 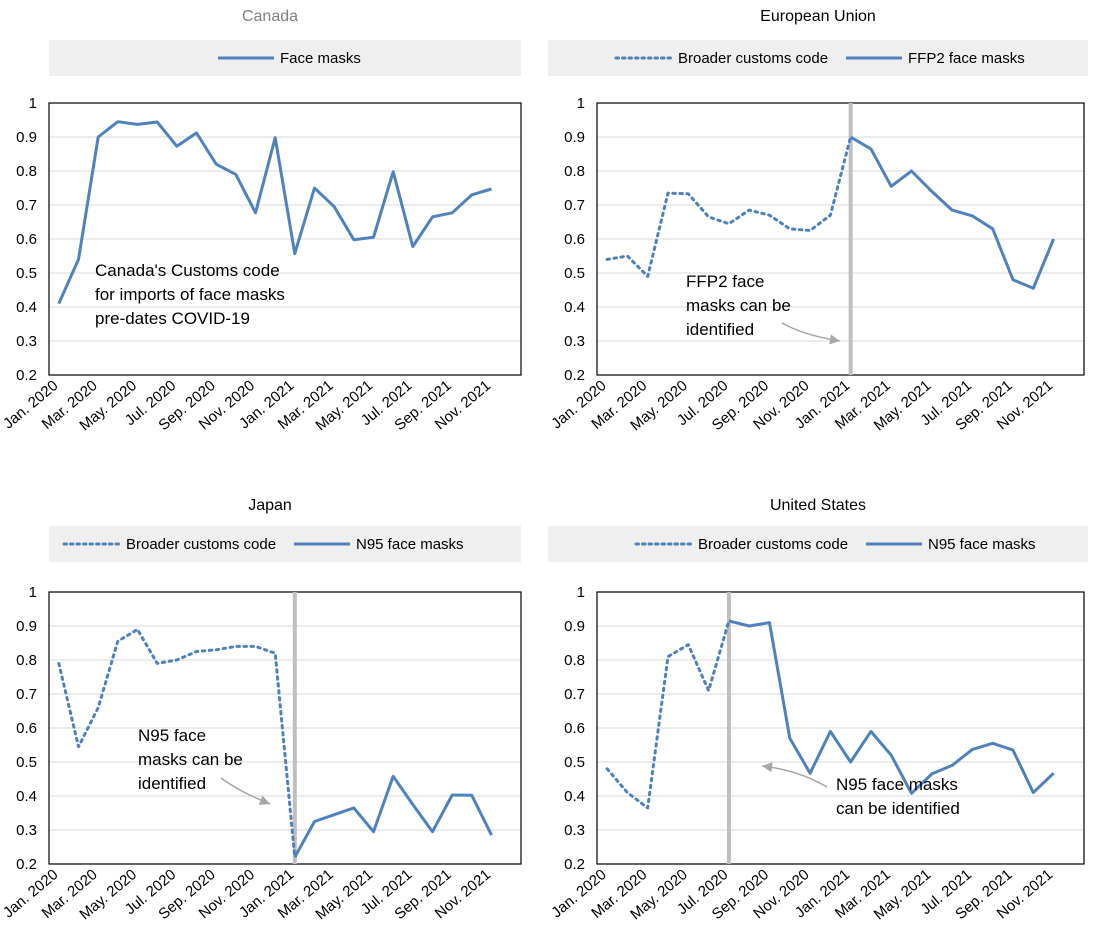 I want to click on annotation-arrow, so click(x=794, y=776).